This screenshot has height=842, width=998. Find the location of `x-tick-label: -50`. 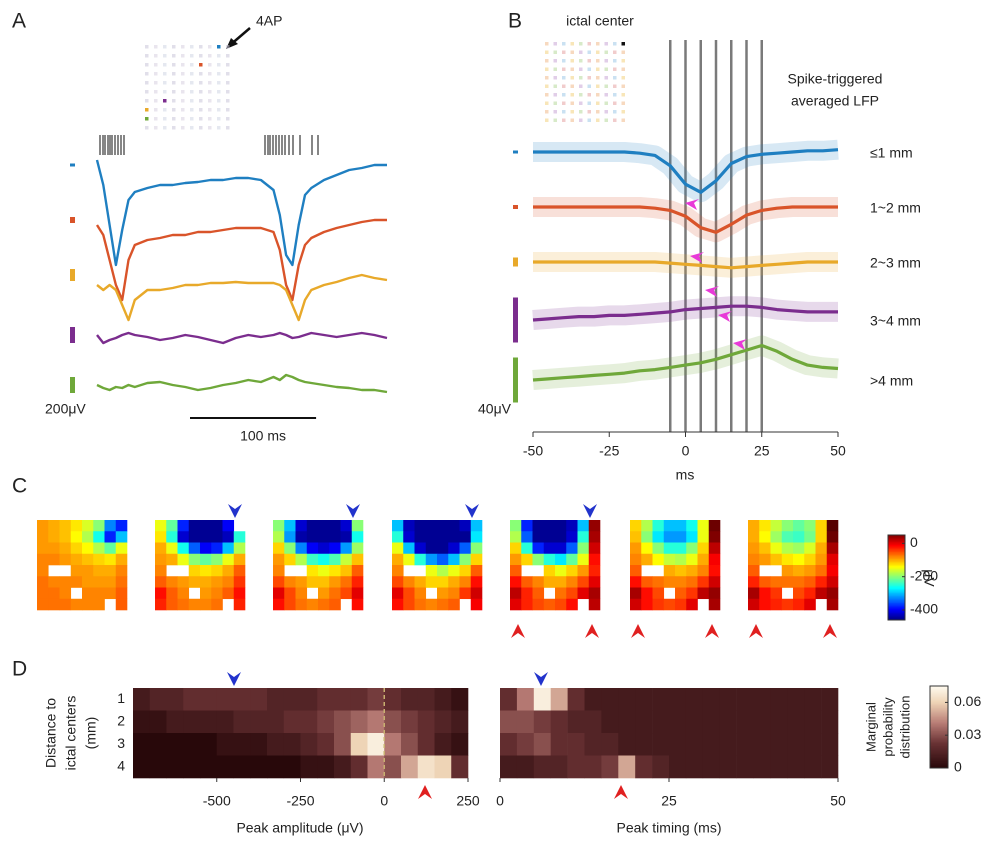

x-tick-label: -50 is located at coordinates (533, 451).